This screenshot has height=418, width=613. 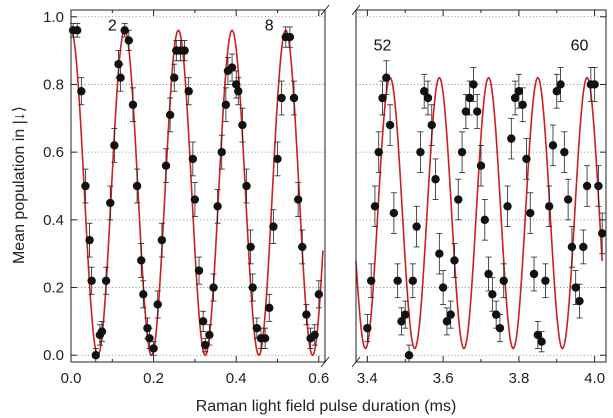 I want to click on y-tick-label: 0.4, so click(x=53, y=220).